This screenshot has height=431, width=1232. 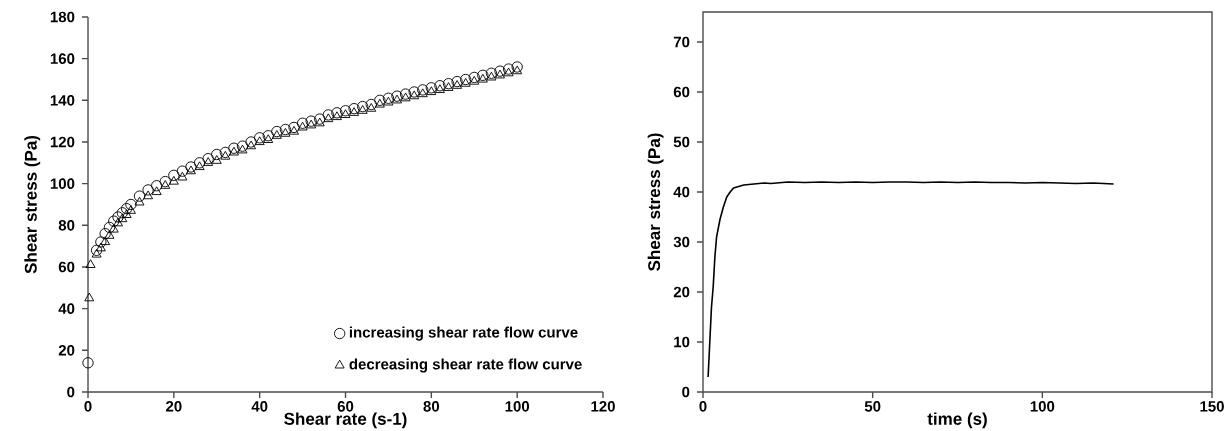 I want to click on y-tick-label: 50, so click(x=681, y=142).